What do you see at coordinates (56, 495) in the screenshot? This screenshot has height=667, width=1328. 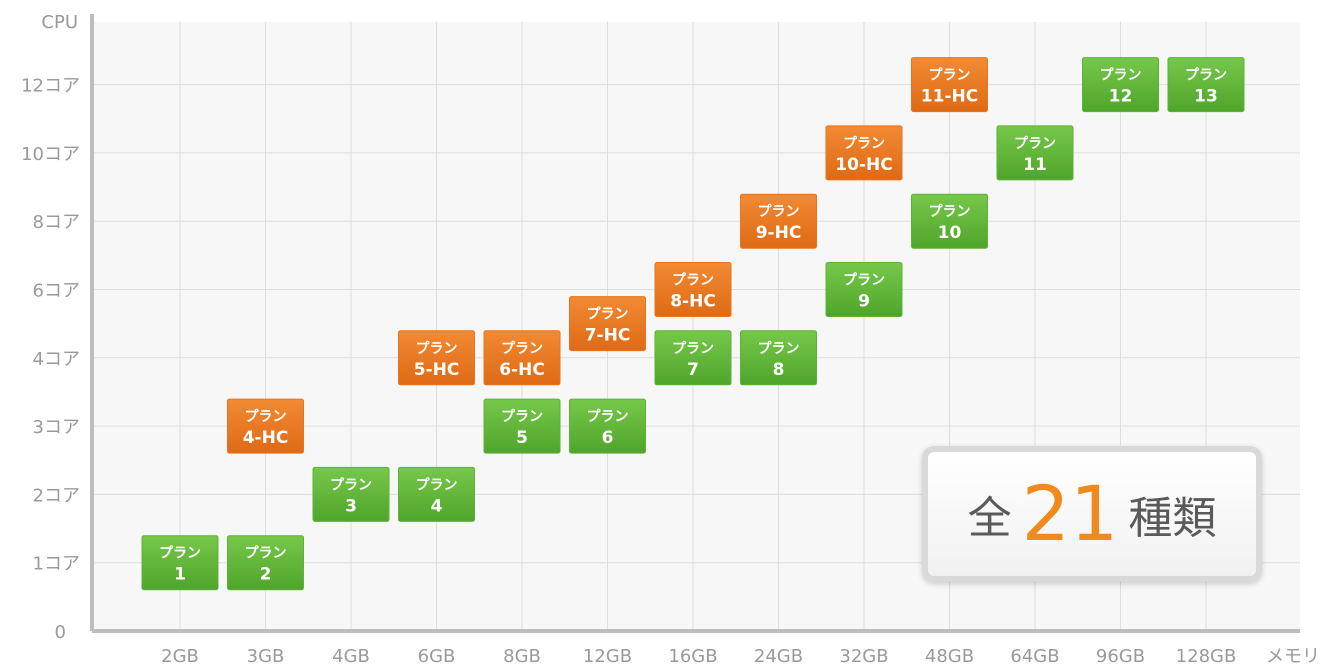 I see `y-tick-label: 2コア` at bounding box center [56, 495].